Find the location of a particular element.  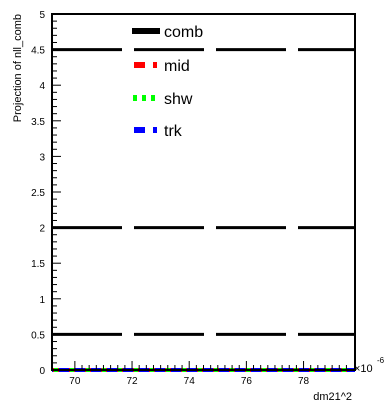

y-tick-label: 5 is located at coordinates (42, 15).